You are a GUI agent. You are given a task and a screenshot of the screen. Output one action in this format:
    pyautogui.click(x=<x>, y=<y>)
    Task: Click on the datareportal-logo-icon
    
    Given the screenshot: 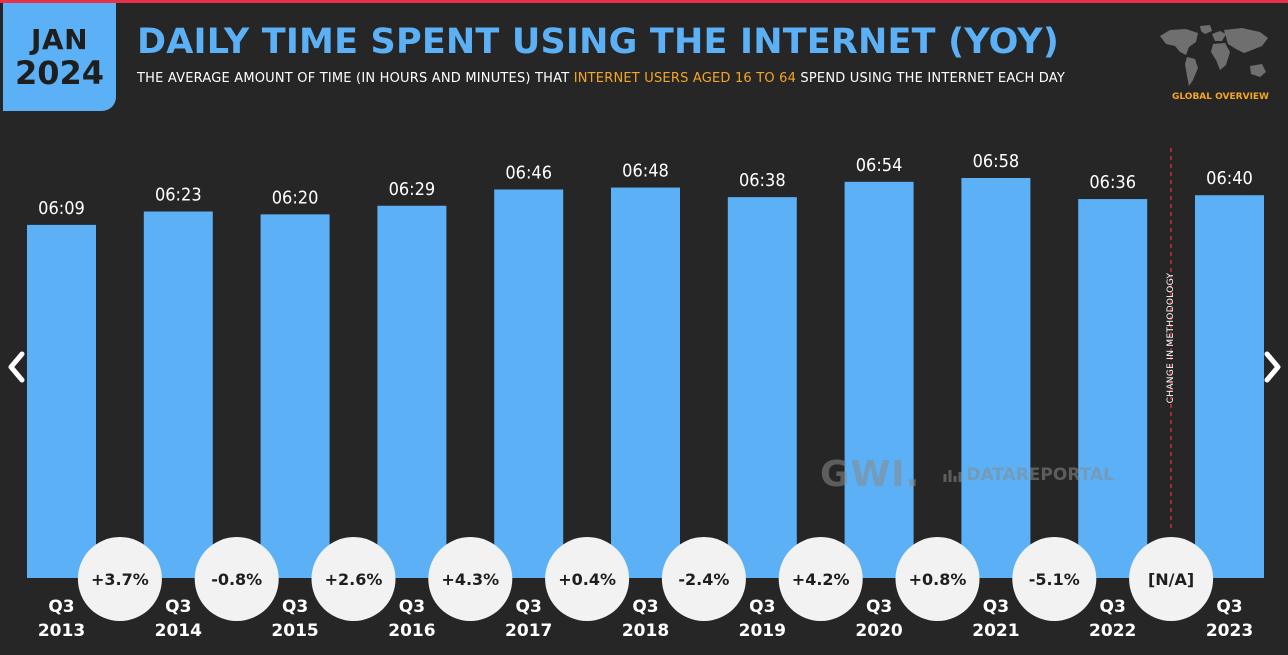 What is the action you would take?
    pyautogui.click(x=952, y=475)
    